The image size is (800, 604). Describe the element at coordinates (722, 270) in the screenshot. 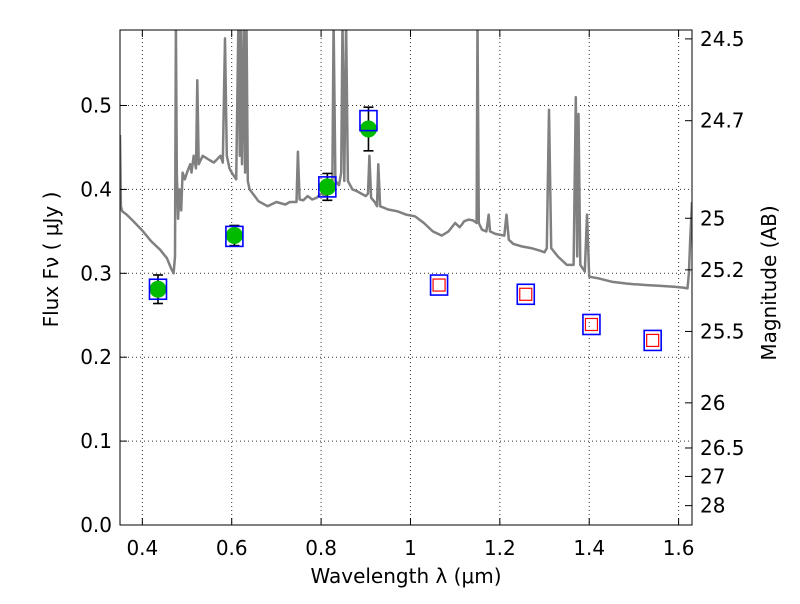

I see `right-tick-label: 25.2` at that location.